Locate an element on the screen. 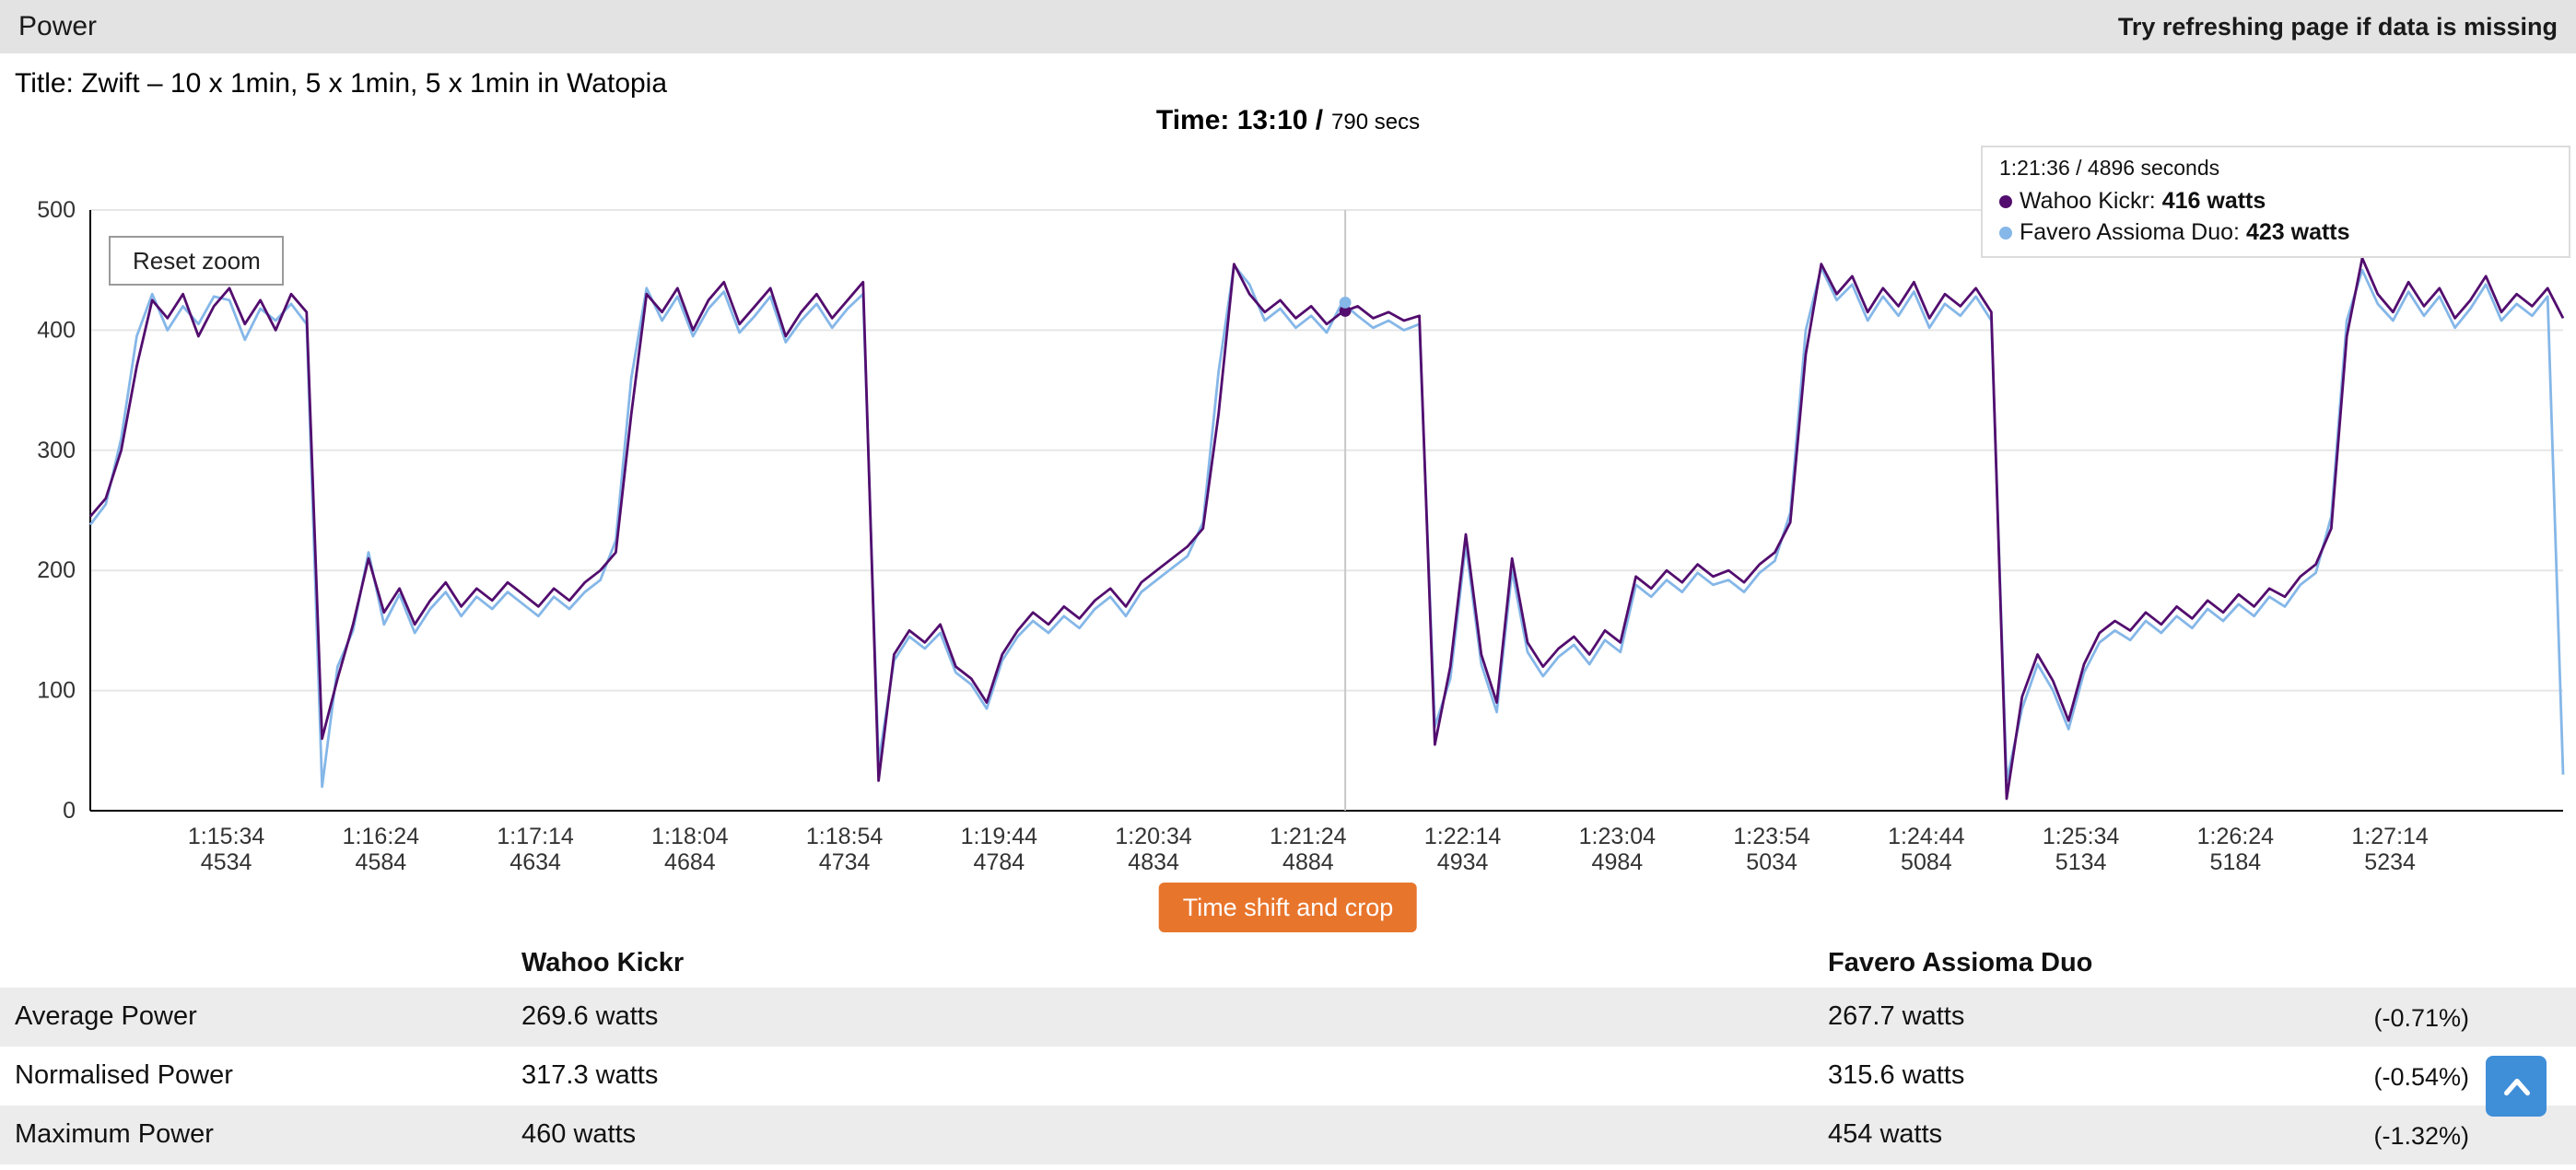  x-tick-seconds-label: 5034 is located at coordinates (1771, 862).